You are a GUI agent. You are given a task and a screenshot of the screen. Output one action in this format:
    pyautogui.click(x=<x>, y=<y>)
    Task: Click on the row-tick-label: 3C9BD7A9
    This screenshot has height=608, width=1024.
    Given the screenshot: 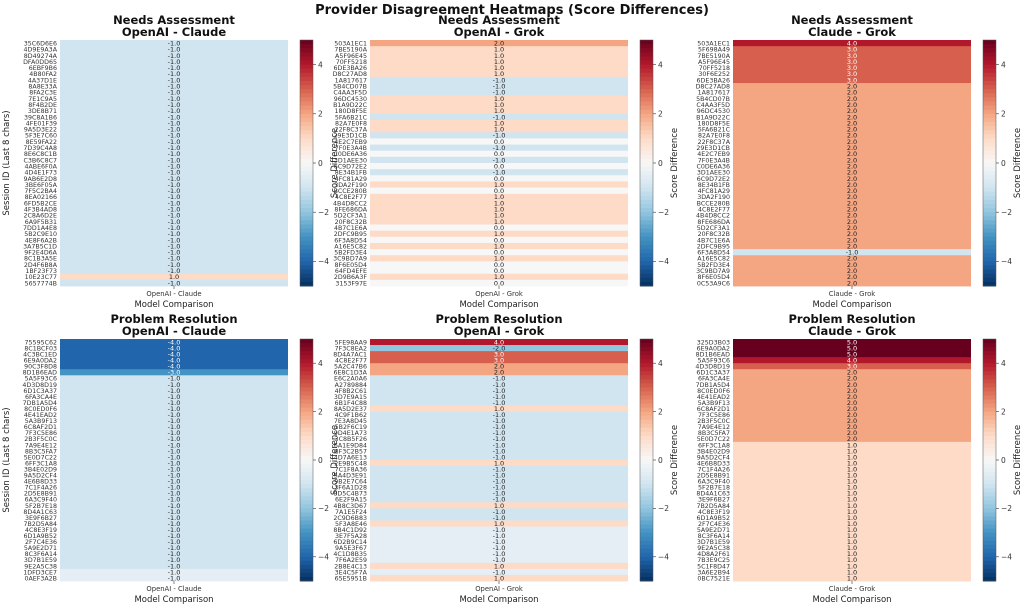 What is the action you would take?
    pyautogui.click(x=350, y=259)
    